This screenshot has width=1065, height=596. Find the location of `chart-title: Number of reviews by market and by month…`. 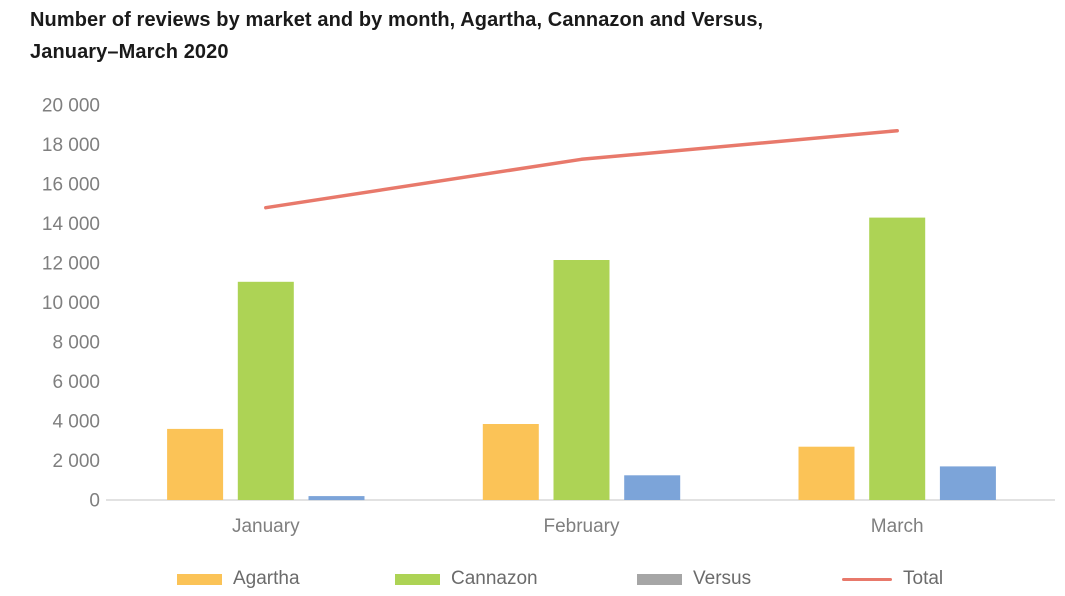

chart-title: Number of reviews by market and by month… is located at coordinates (510, 36).